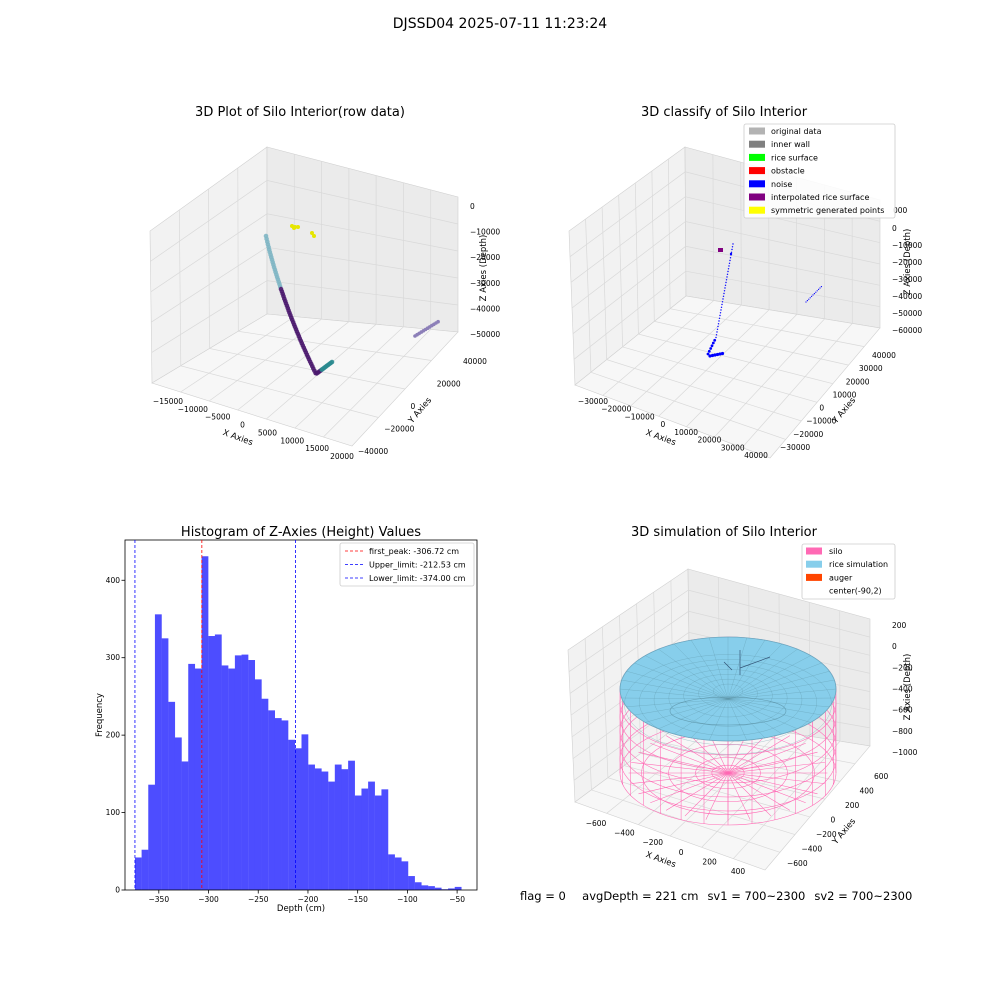 The image size is (1000, 1000). What do you see at coordinates (776, 768) in the screenshot?
I see `silo-floor-spoke` at bounding box center [776, 768].